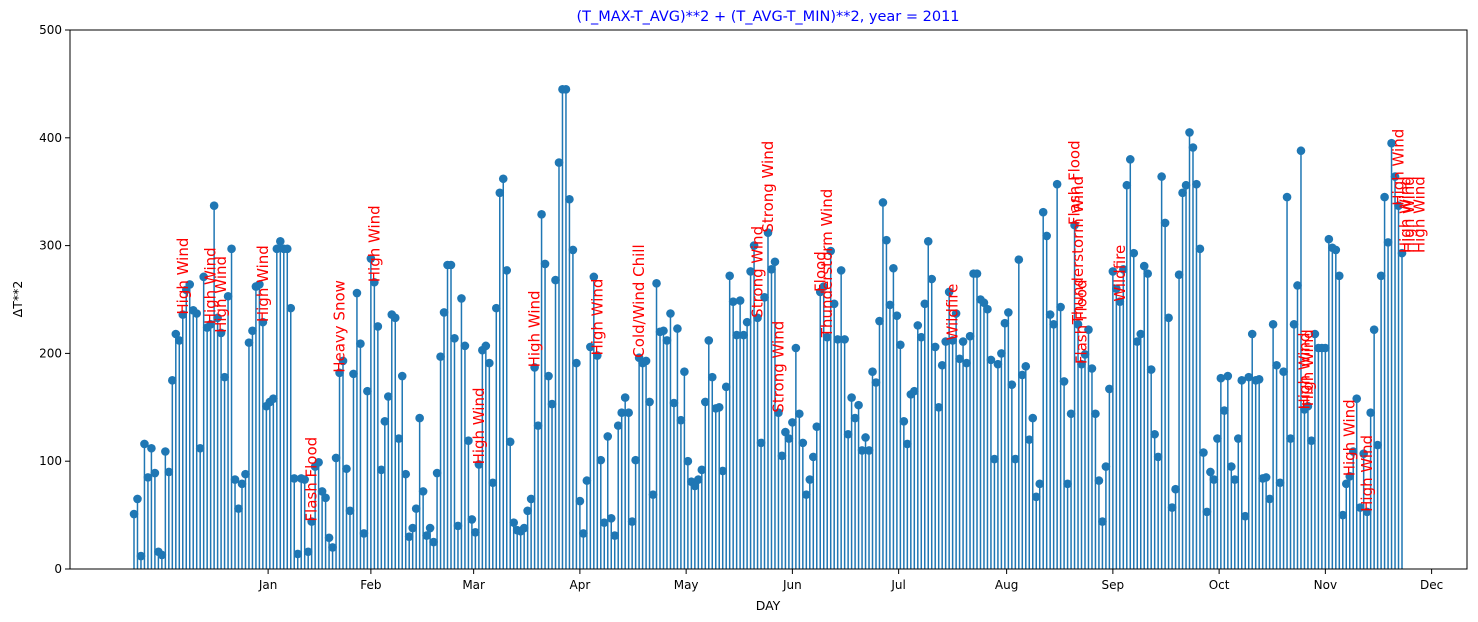 Image resolution: width=1478 pixels, height=622 pixels. Describe the element at coordinates (50, 138) in the screenshot. I see `y-tick-label: 400` at that location.